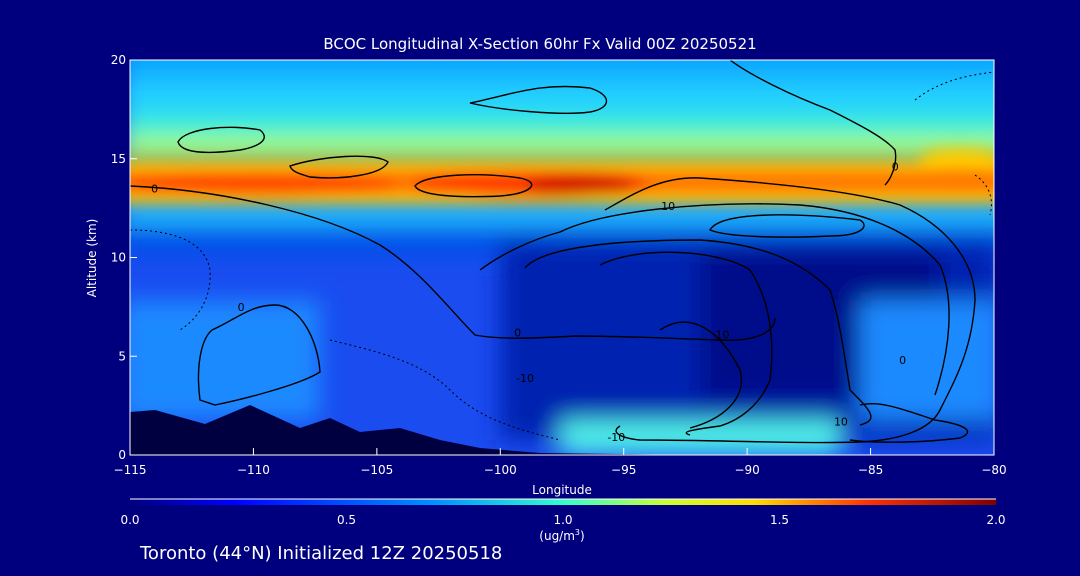  I want to click on x-tick-label-3: −100, so click(500, 470).